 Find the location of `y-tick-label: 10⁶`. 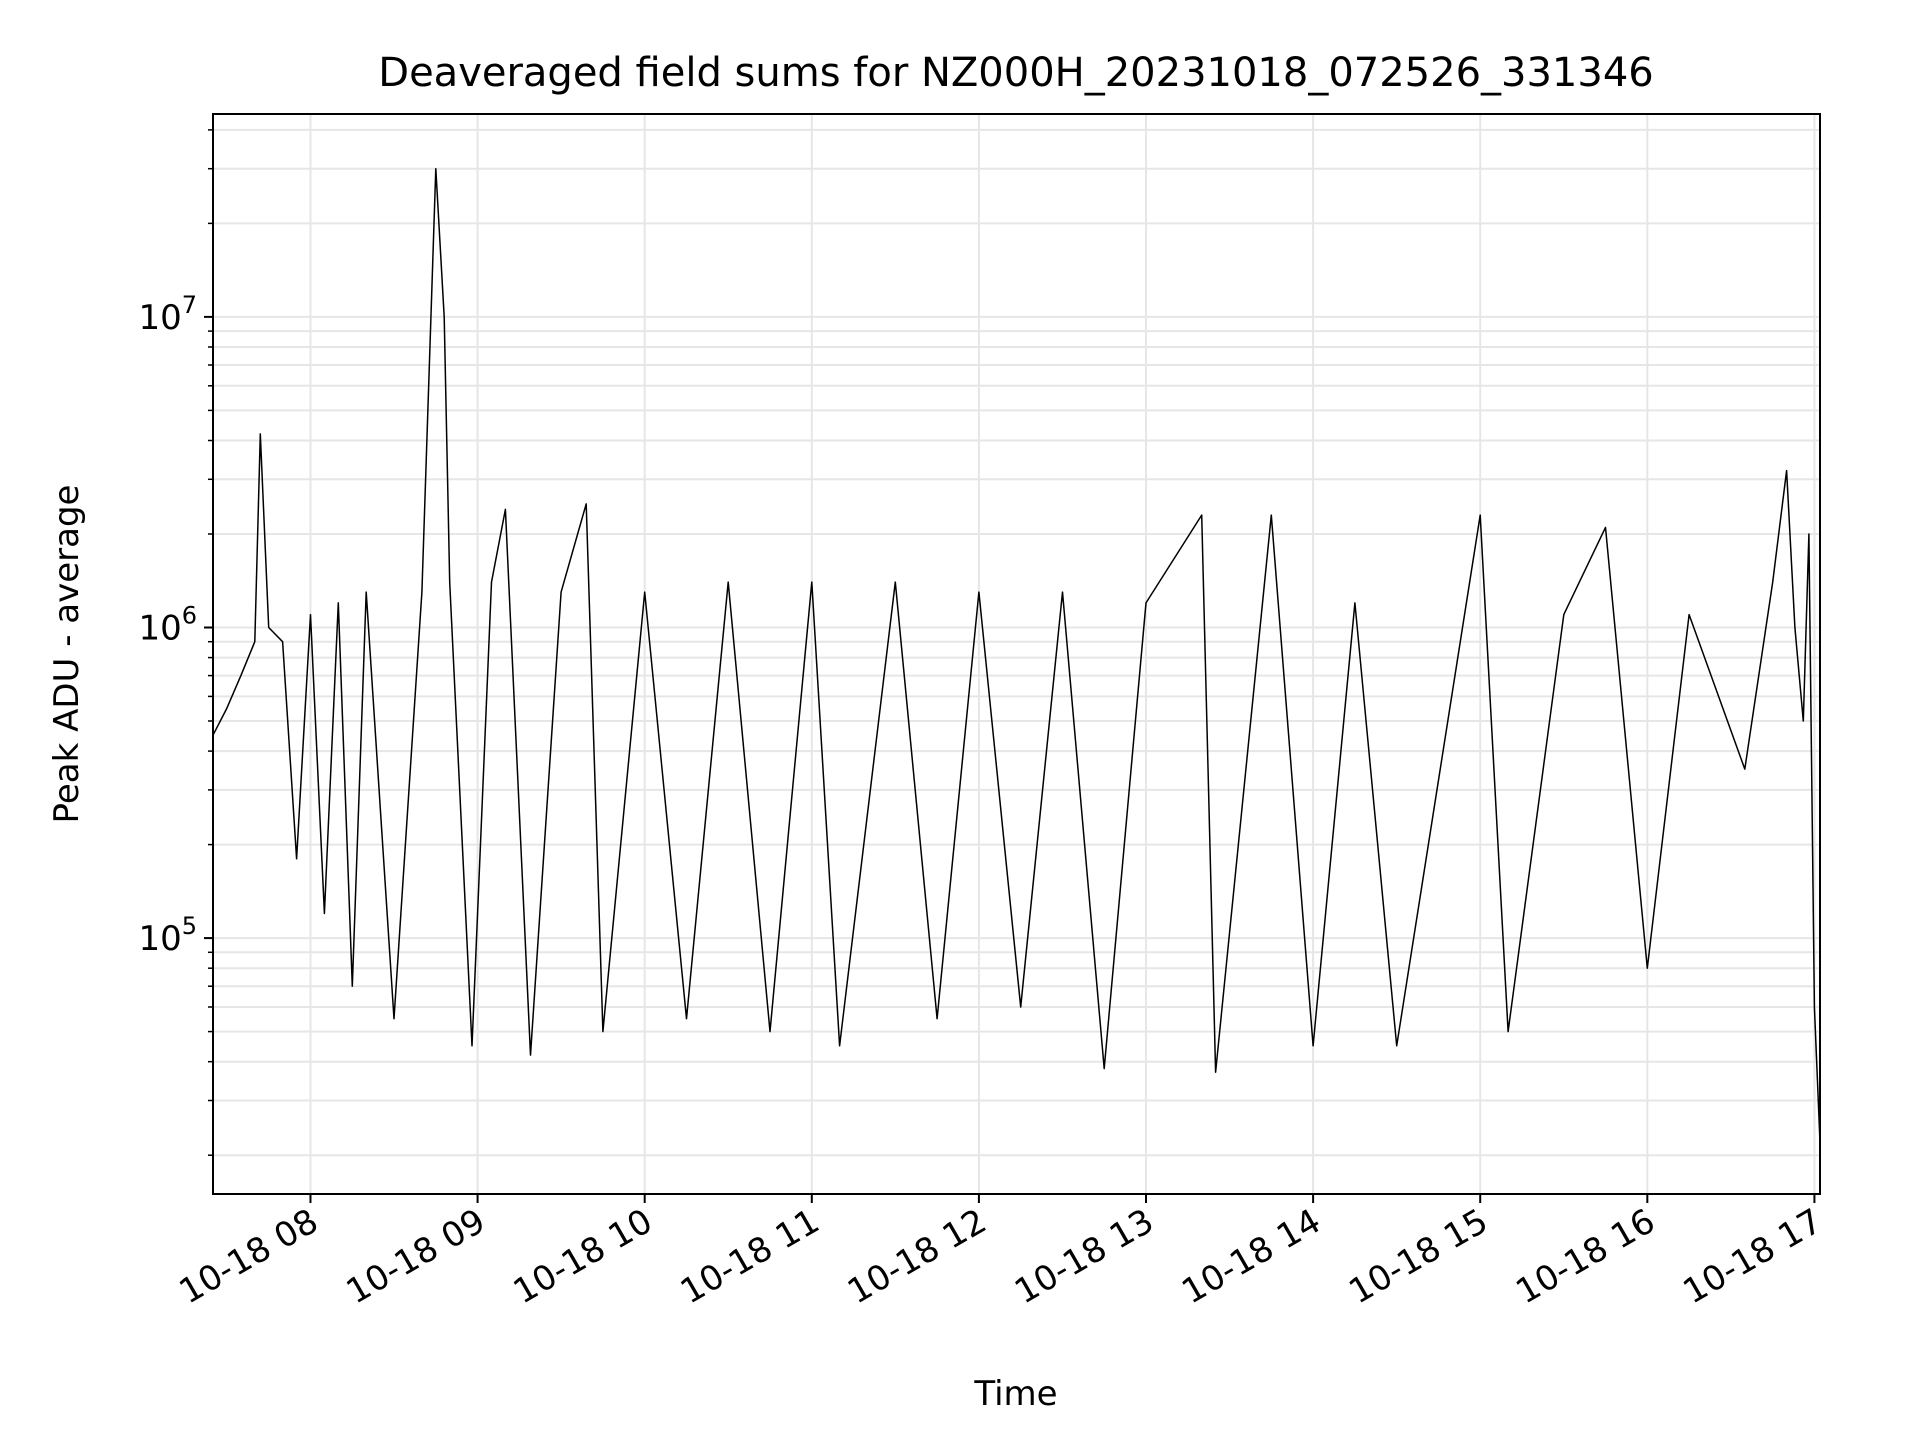

y-tick-label: 10⁶ is located at coordinates (167, 624).